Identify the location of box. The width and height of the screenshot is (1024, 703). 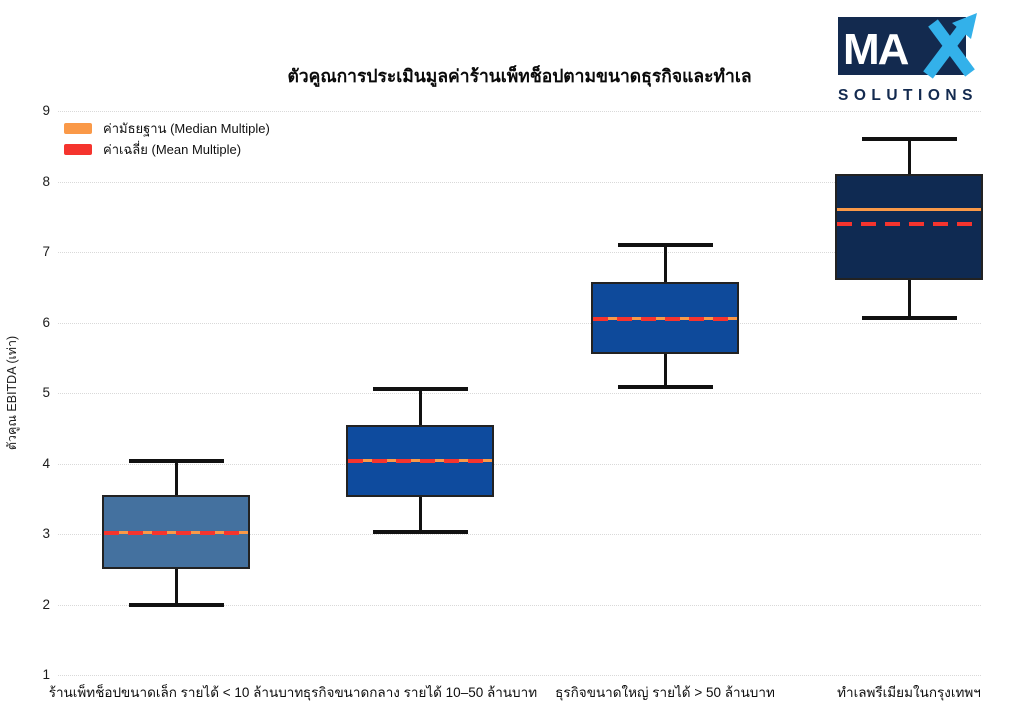
(909, 227).